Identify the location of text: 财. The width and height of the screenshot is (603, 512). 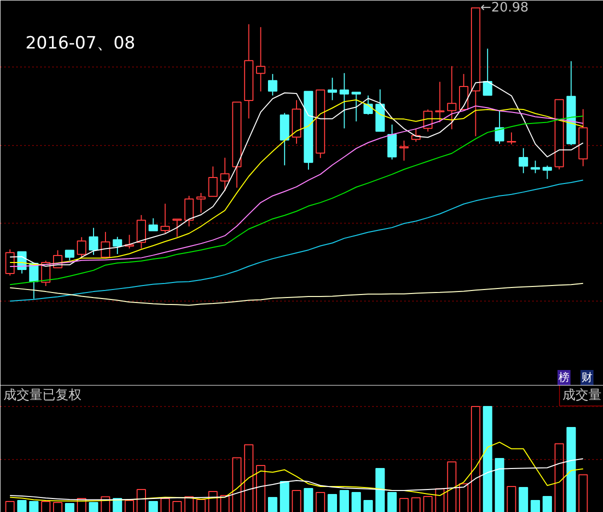
(587, 377).